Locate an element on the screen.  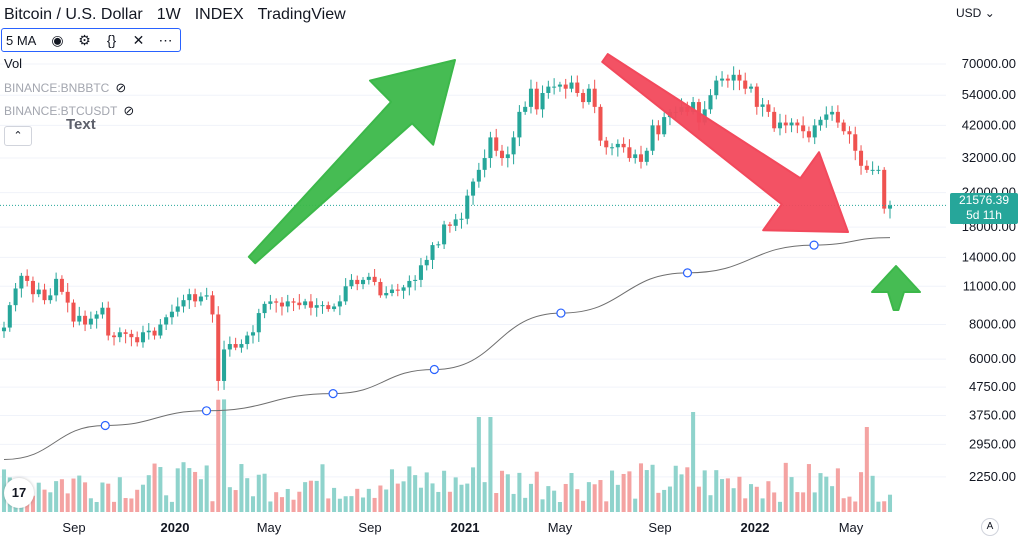
compare-symbol-2: BINANCE:BTCUSDT ⊘ is located at coordinates (69, 111).